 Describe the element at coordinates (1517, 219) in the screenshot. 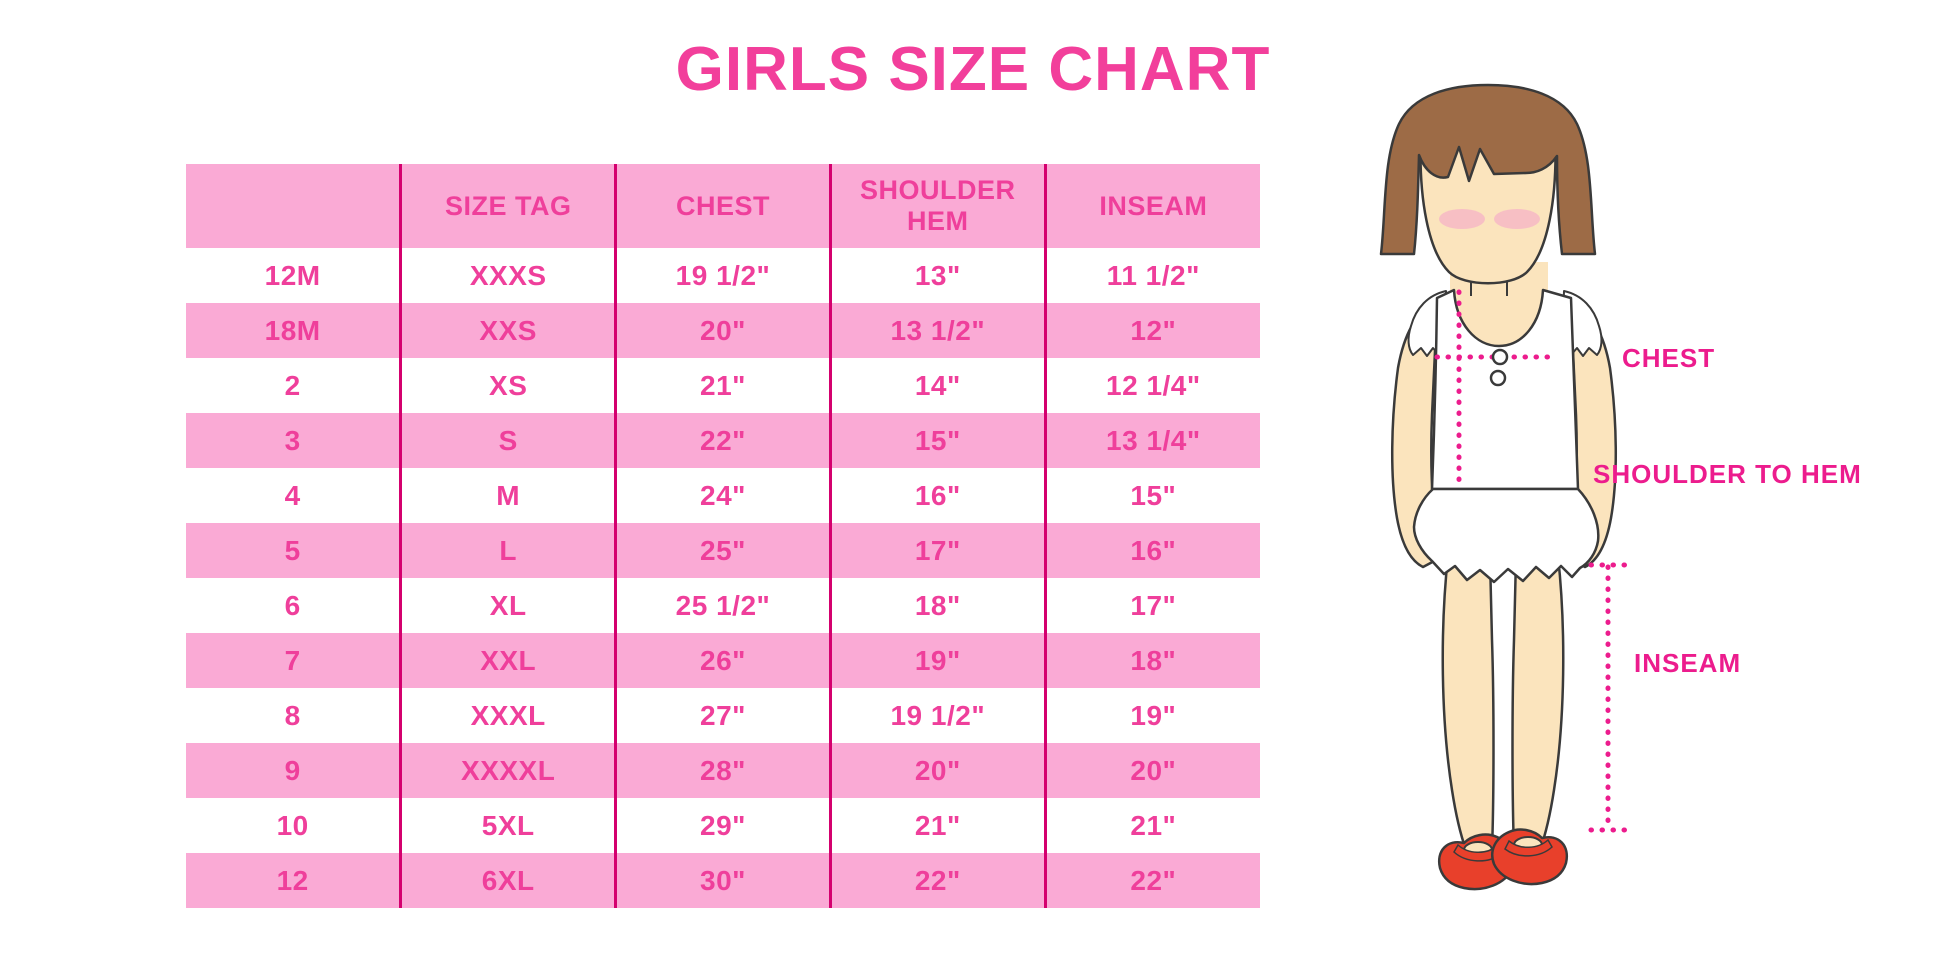

I see `blush-right` at that location.